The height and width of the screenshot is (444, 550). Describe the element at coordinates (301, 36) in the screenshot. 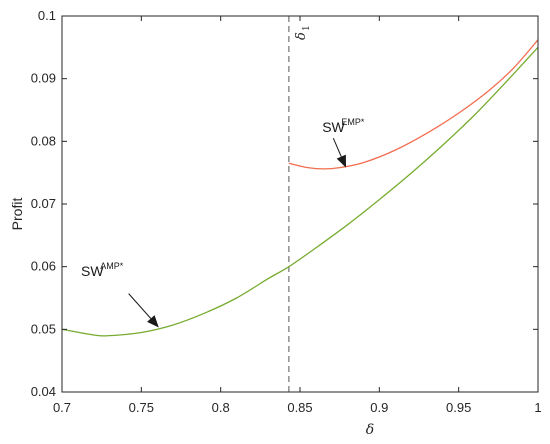

I see `vline-label: δ` at that location.